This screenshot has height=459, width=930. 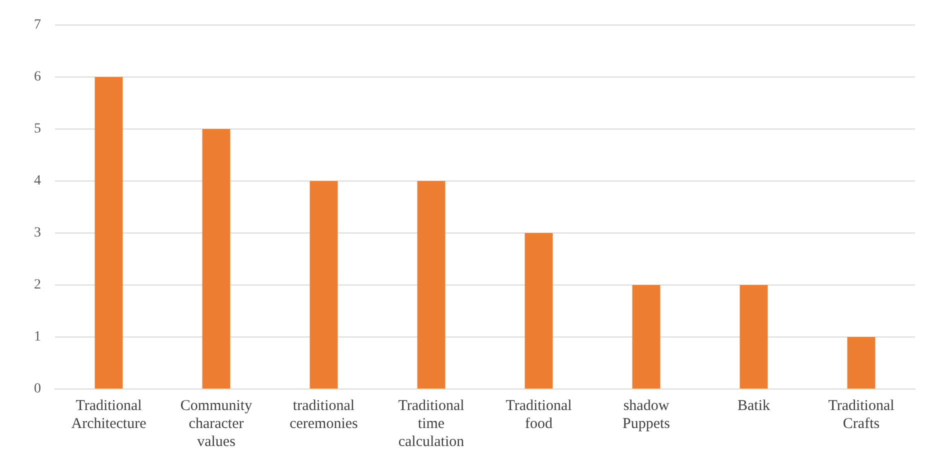 I want to click on x-tick-label: Traditional Crafts, so click(x=861, y=415).